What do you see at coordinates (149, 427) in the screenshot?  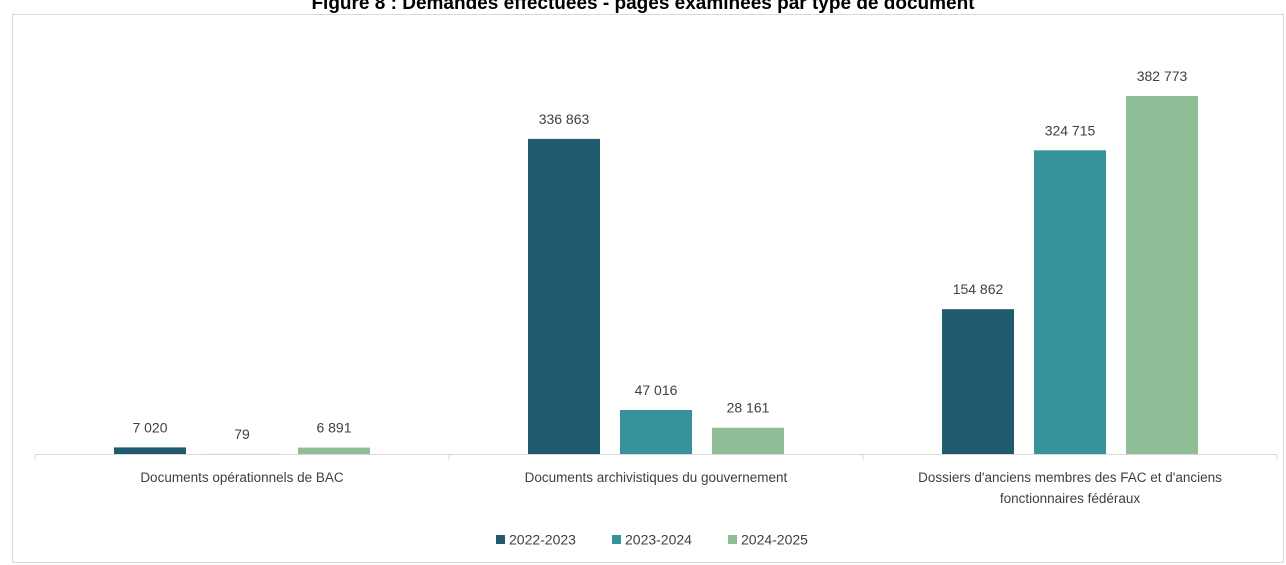 I see `data-label-2022-2023-cat-0: 7 020` at bounding box center [149, 427].